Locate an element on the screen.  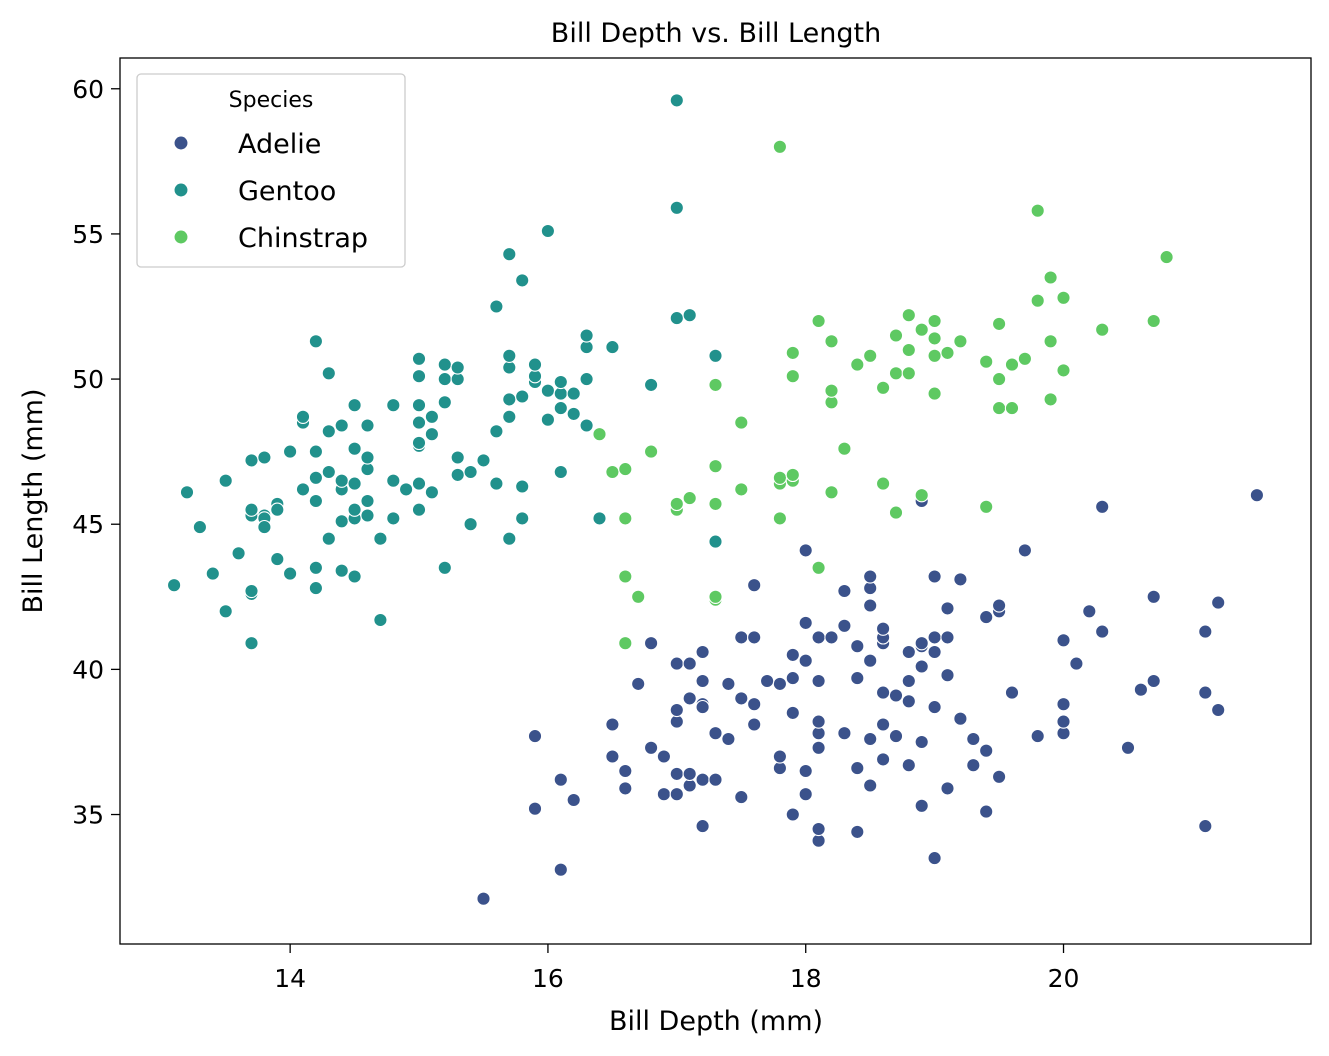
x-tick-label-3: 20 is located at coordinates (1064, 978).